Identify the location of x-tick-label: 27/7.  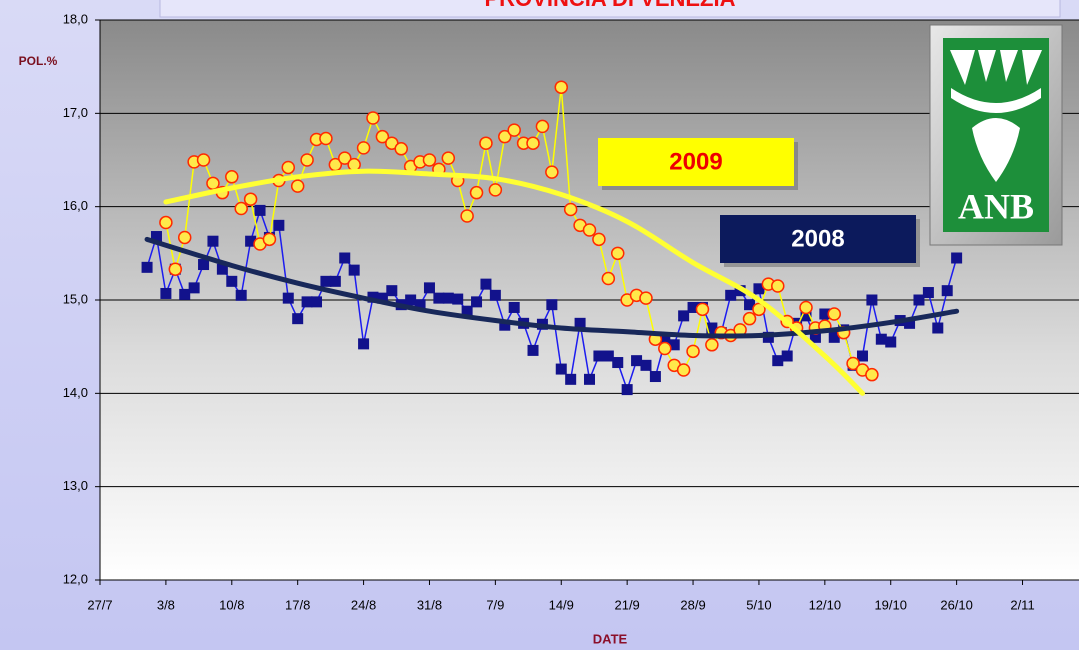
(99, 604).